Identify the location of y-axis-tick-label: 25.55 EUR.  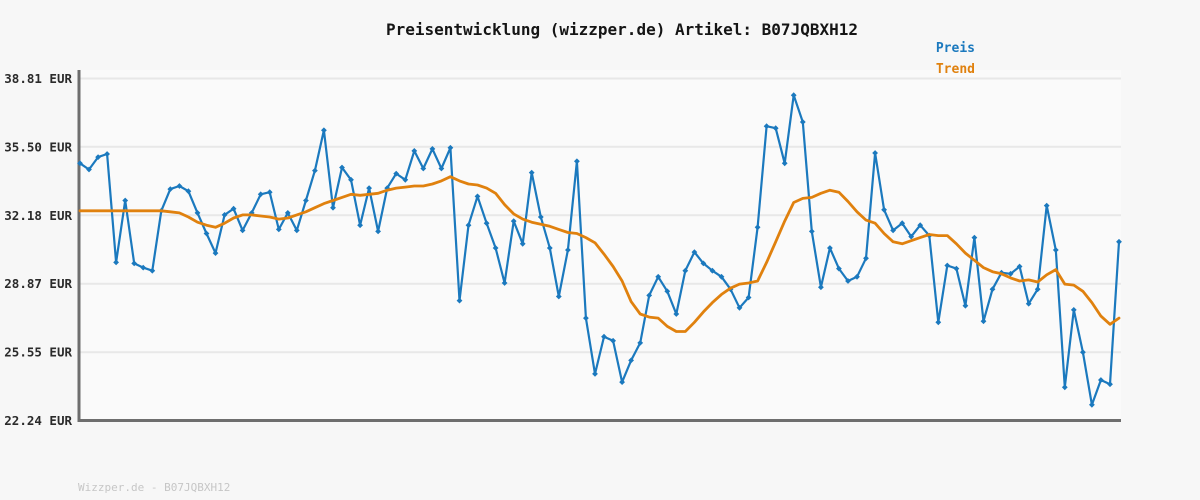
(38, 352).